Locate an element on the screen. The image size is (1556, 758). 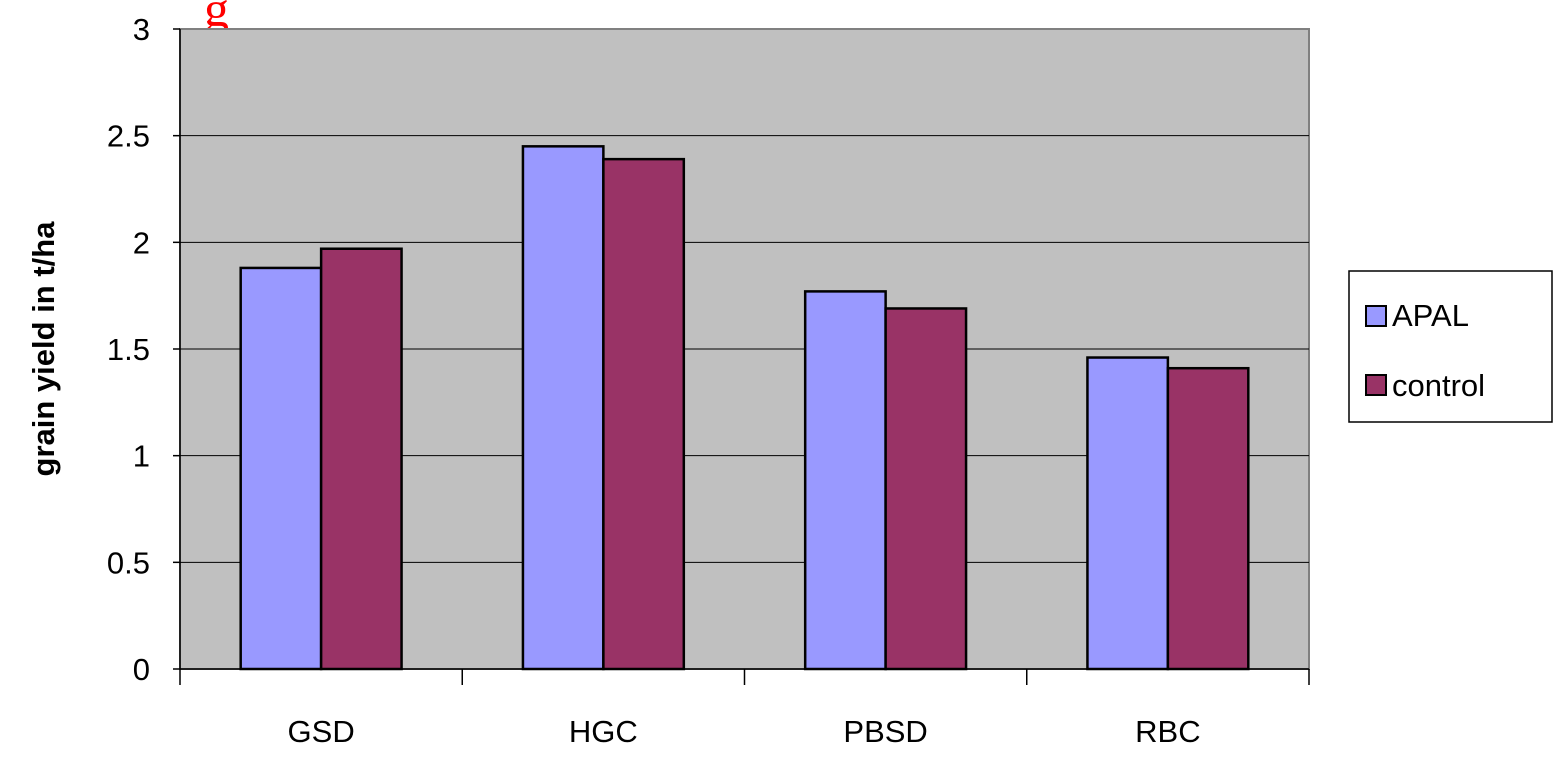
bar-apal-pbsd is located at coordinates (845, 480).